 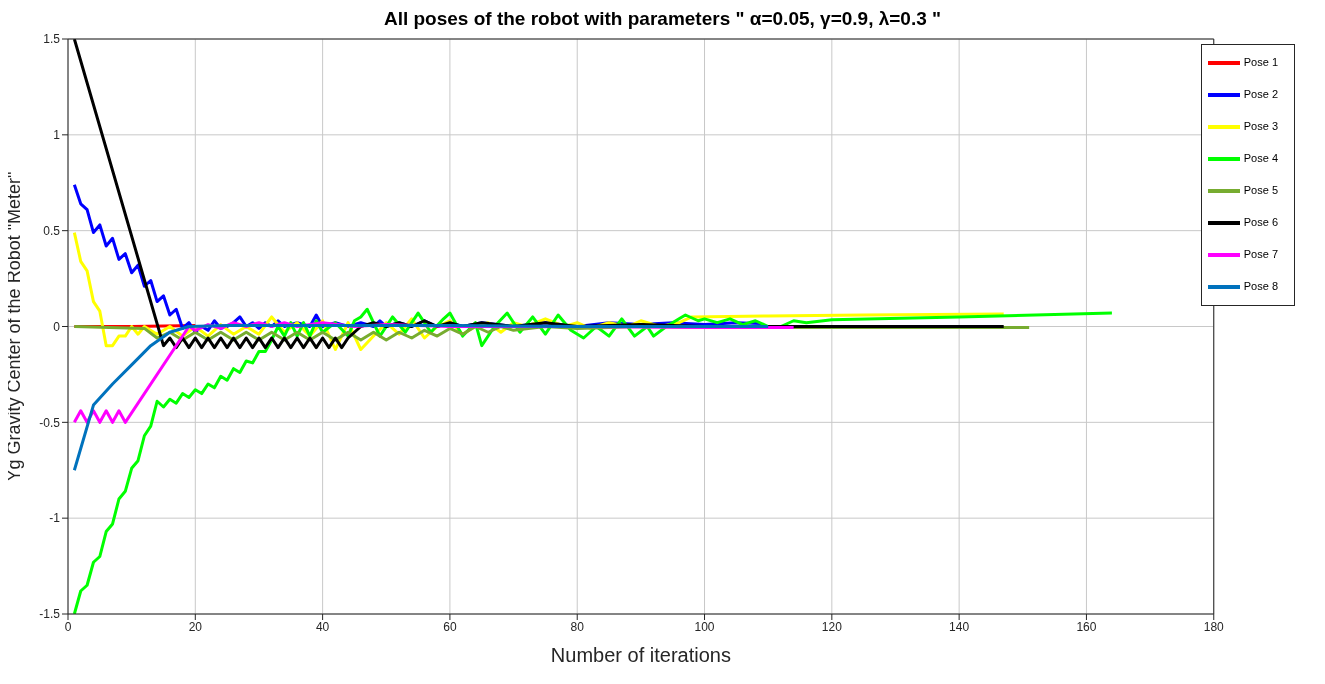 What do you see at coordinates (640, 655) in the screenshot?
I see `x-axis-title: Number of iterations` at bounding box center [640, 655].